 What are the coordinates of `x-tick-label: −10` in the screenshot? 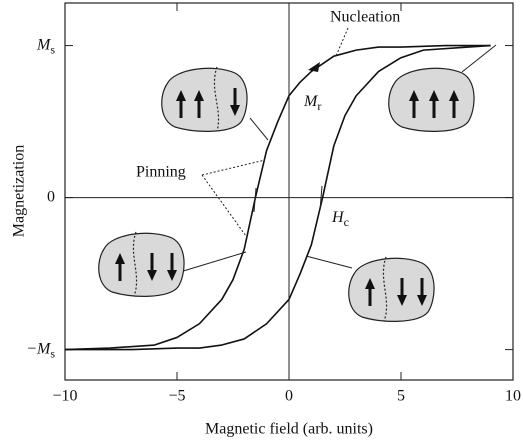 It's located at (64, 396).